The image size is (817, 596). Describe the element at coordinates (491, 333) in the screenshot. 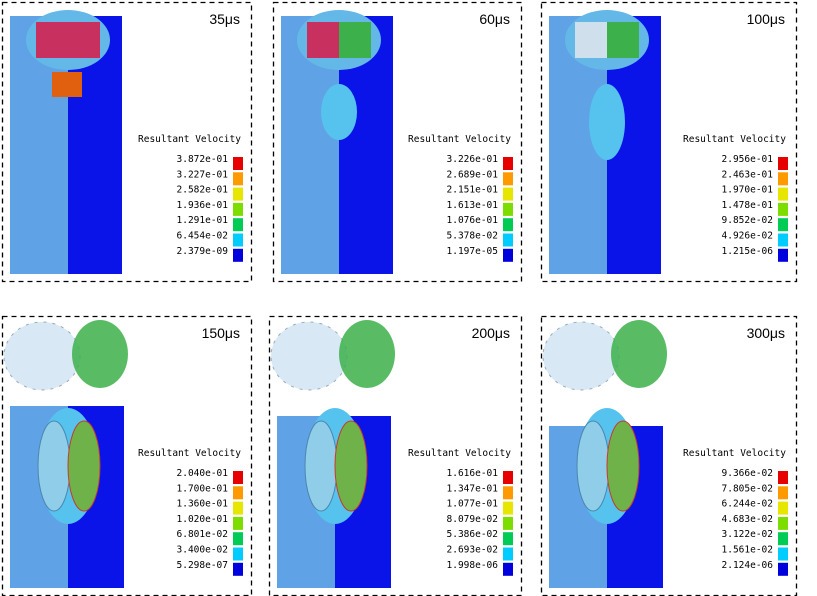

I see `time-label: 200μs` at that location.